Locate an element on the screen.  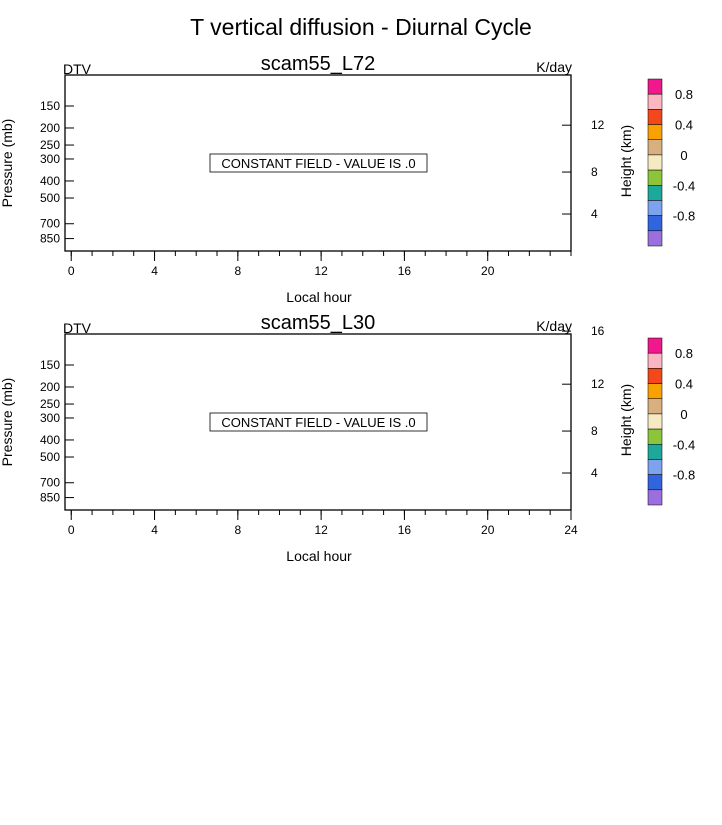
panel-title: scam55_L30 is located at coordinates (318, 323).